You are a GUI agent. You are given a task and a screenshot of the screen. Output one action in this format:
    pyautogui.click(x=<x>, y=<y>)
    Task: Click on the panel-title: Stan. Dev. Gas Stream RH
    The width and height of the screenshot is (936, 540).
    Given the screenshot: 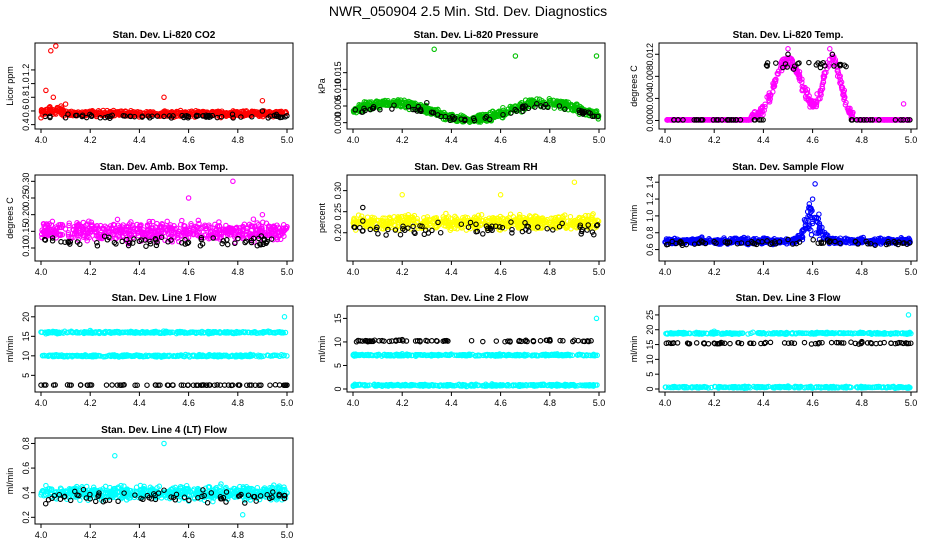 What is the action you would take?
    pyautogui.click(x=475, y=167)
    